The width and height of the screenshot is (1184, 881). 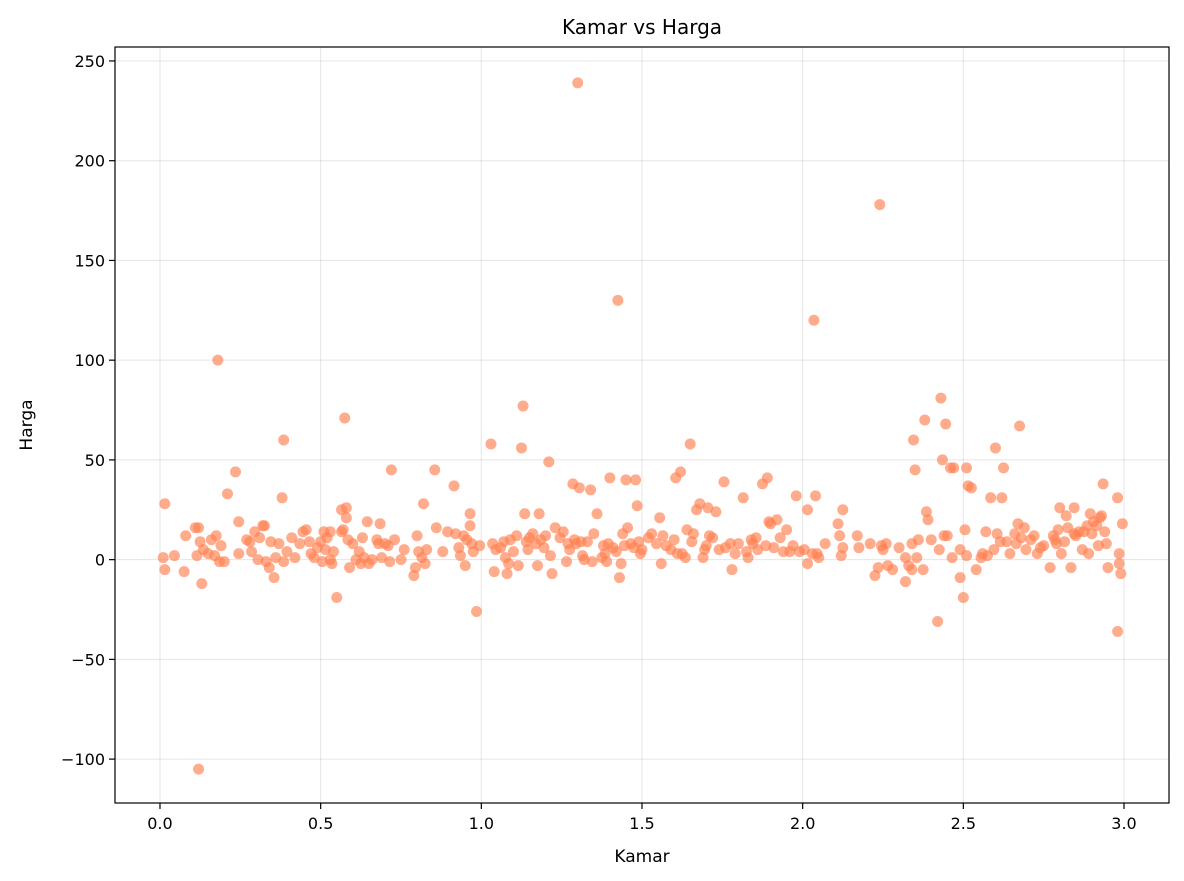 What do you see at coordinates (88, 410) in the screenshot?
I see `y-axis-ticks: −100 −50 0 50 100 150 200 250` at bounding box center [88, 410].